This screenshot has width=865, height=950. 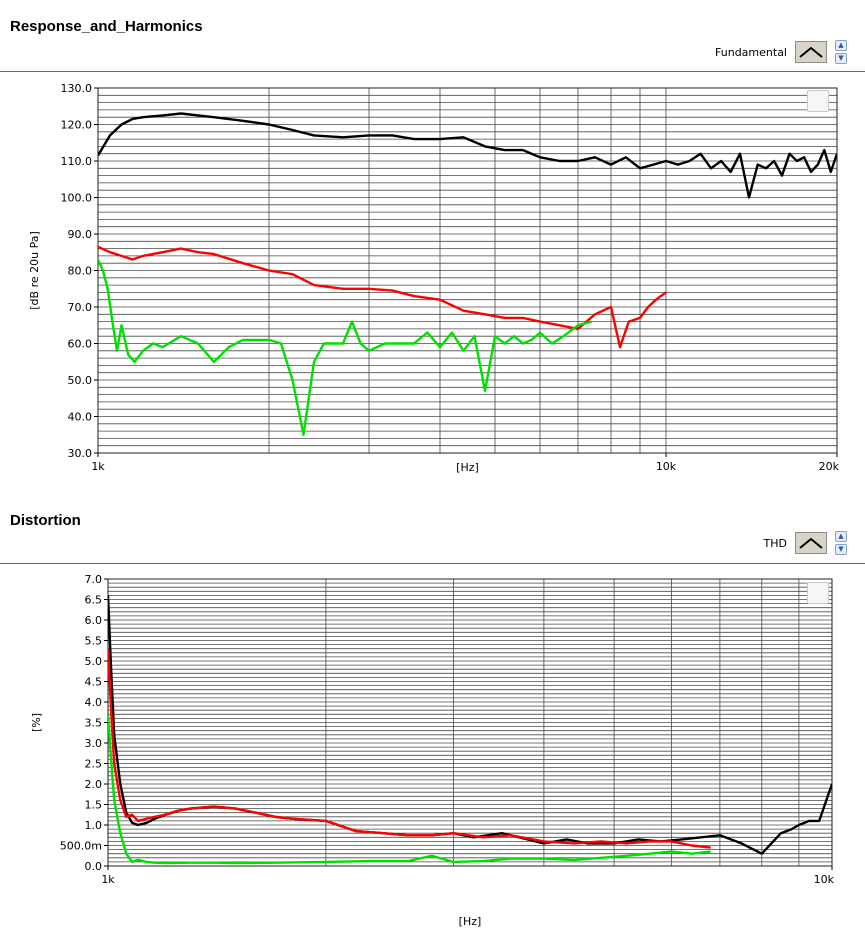 I want to click on response-plot-legend: Fundamental ▲ ▼, so click(x=781, y=52).